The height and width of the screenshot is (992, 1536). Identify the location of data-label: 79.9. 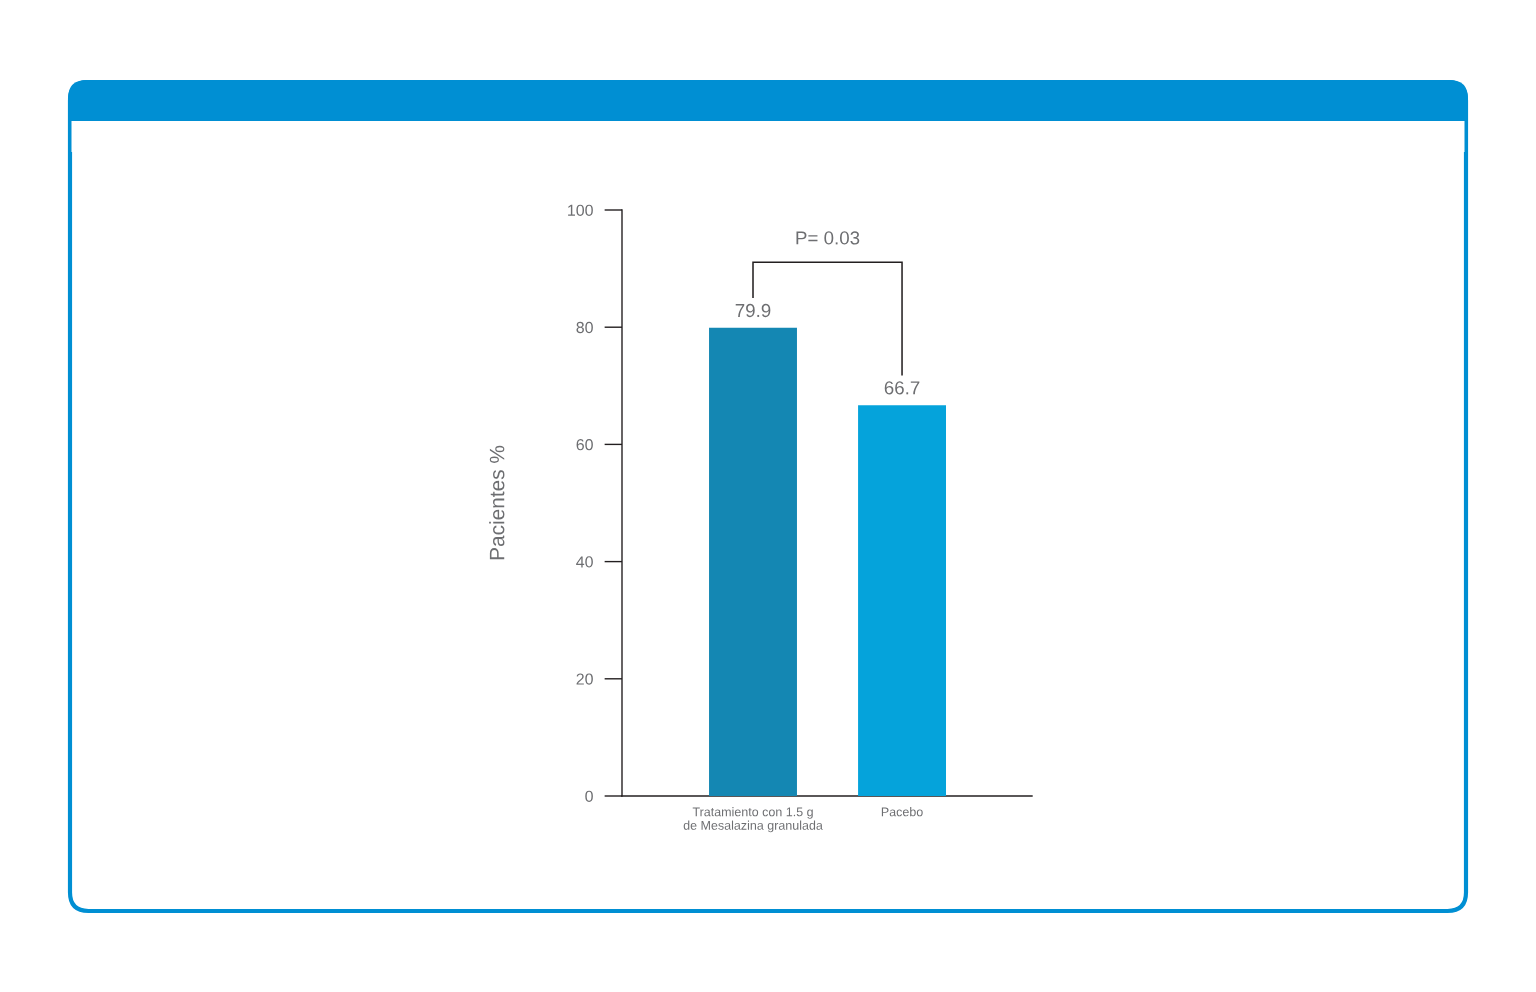
(753, 310).